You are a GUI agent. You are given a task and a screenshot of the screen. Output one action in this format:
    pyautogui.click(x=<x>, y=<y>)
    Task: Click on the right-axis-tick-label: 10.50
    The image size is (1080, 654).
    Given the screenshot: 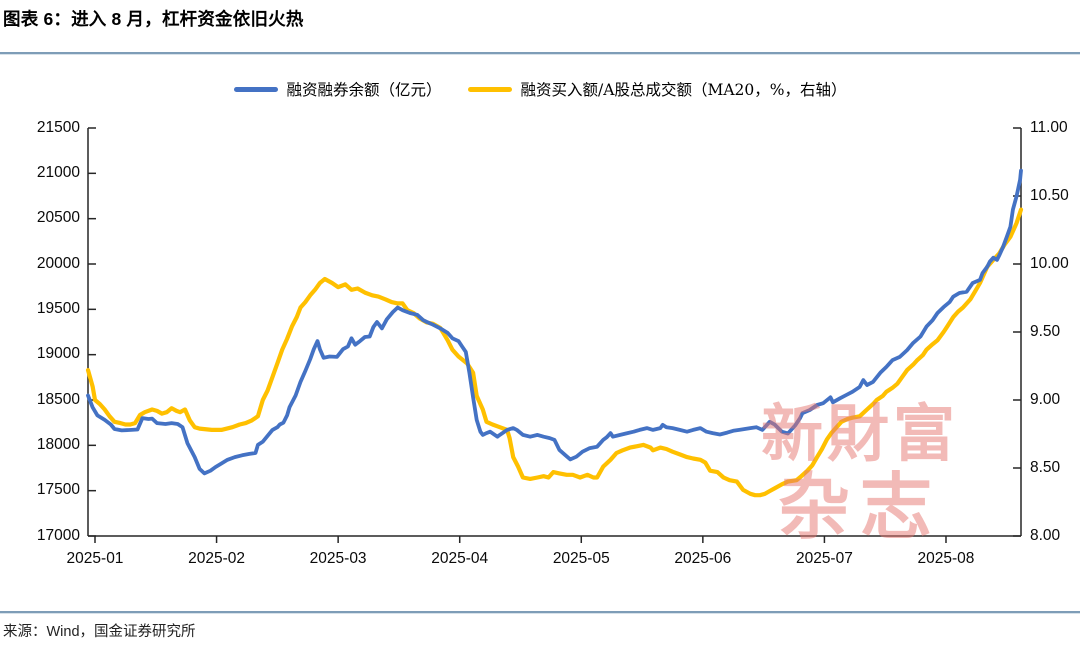 What is the action you would take?
    pyautogui.click(x=1049, y=195)
    